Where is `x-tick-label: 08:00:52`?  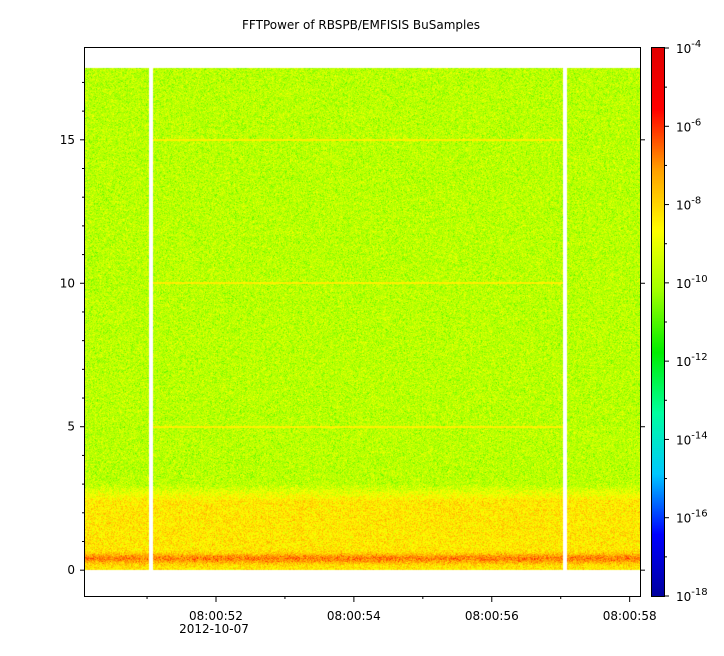
x-tick-label: 08:00:52 is located at coordinates (216, 616).